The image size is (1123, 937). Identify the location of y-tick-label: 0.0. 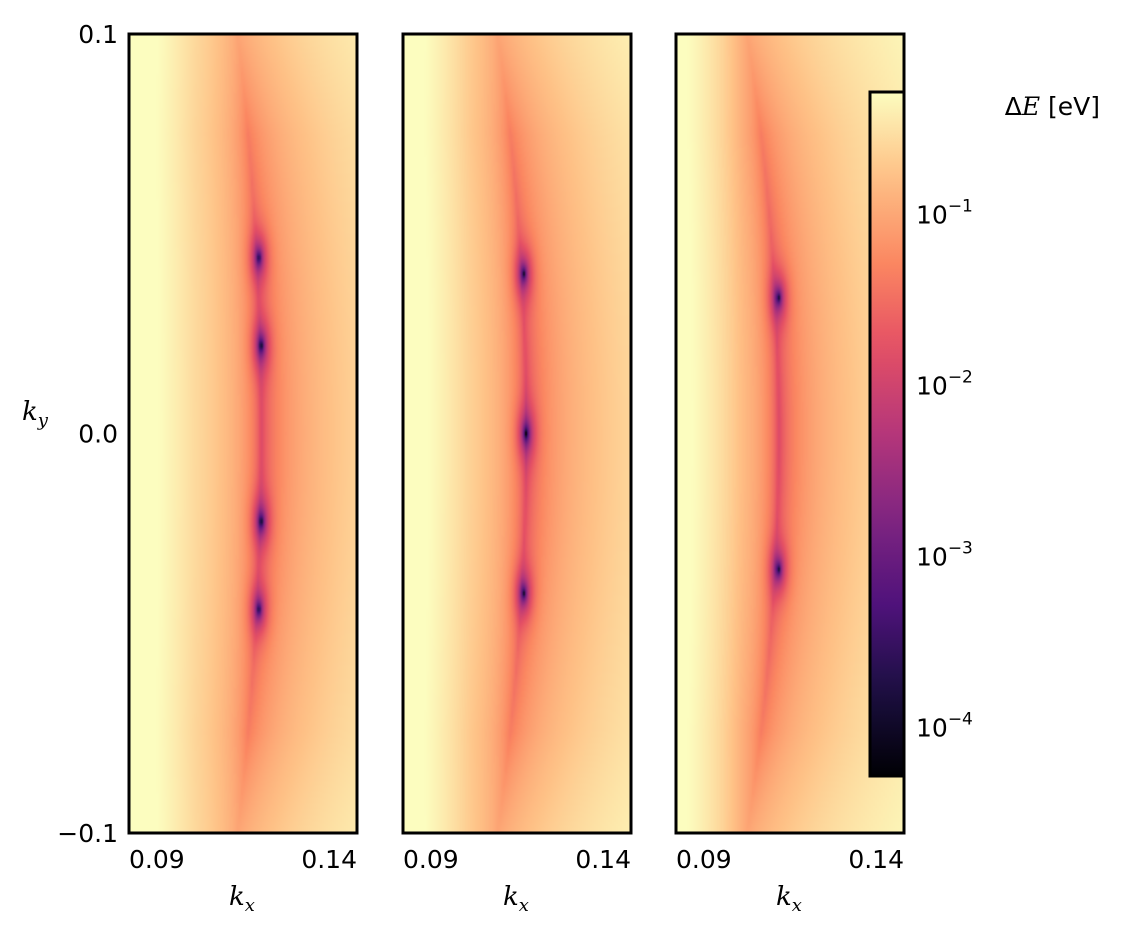
(98, 434).